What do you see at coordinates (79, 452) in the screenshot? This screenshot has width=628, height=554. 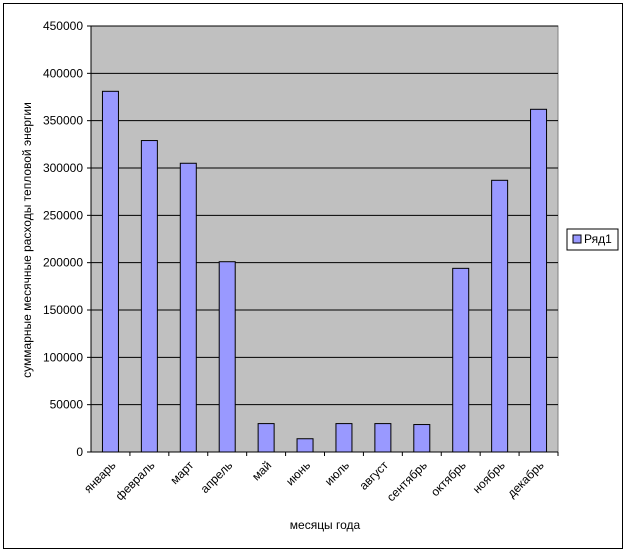 I see `y-tick-label: 0` at bounding box center [79, 452].